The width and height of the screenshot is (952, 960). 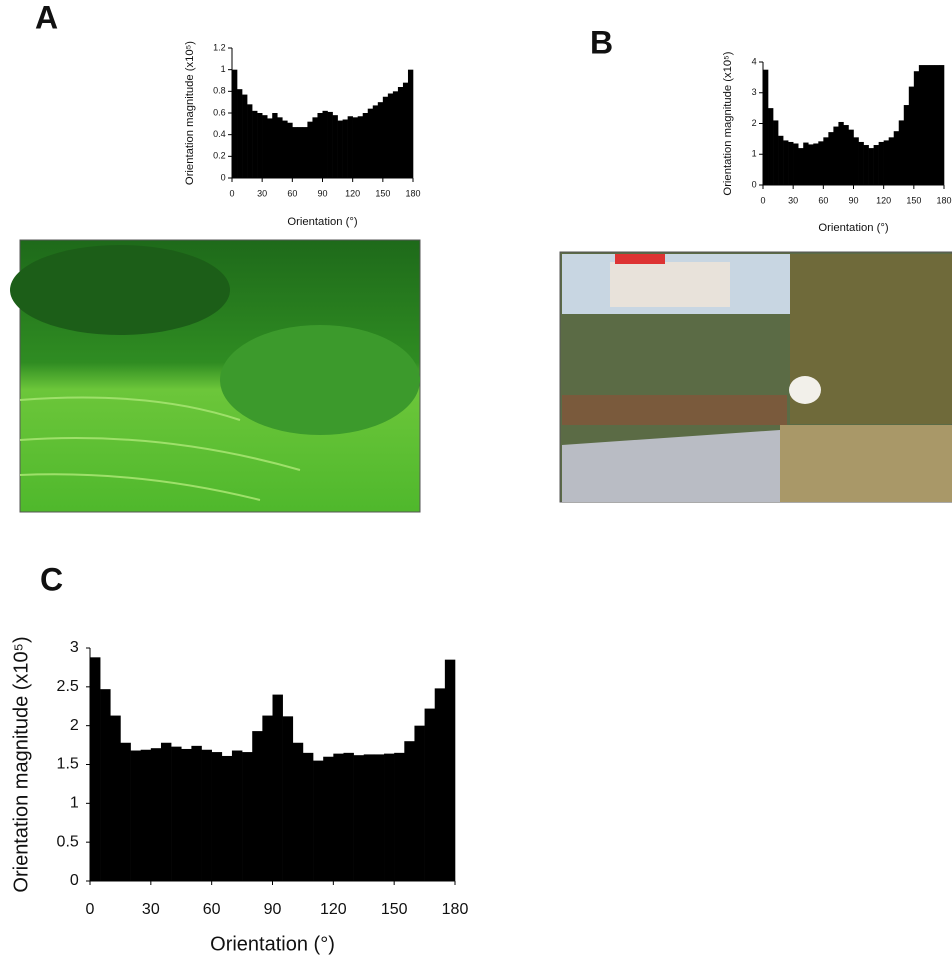 What do you see at coordinates (262, 194) in the screenshot?
I see `x-tick-label: 30` at bounding box center [262, 194].